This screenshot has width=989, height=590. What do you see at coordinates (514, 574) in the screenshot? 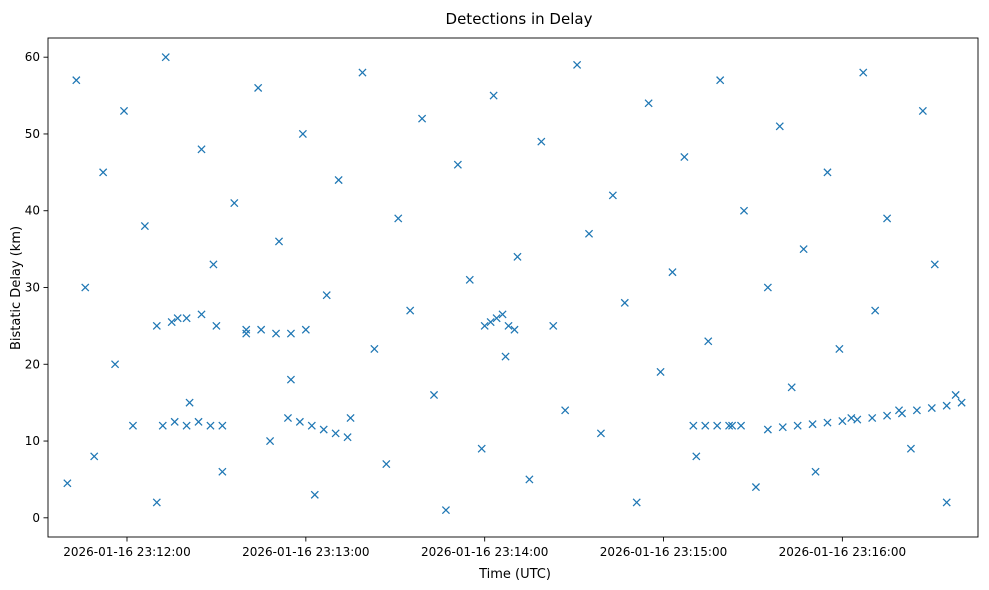
I see `x-axis-label: Time (UTC)` at bounding box center [514, 574].